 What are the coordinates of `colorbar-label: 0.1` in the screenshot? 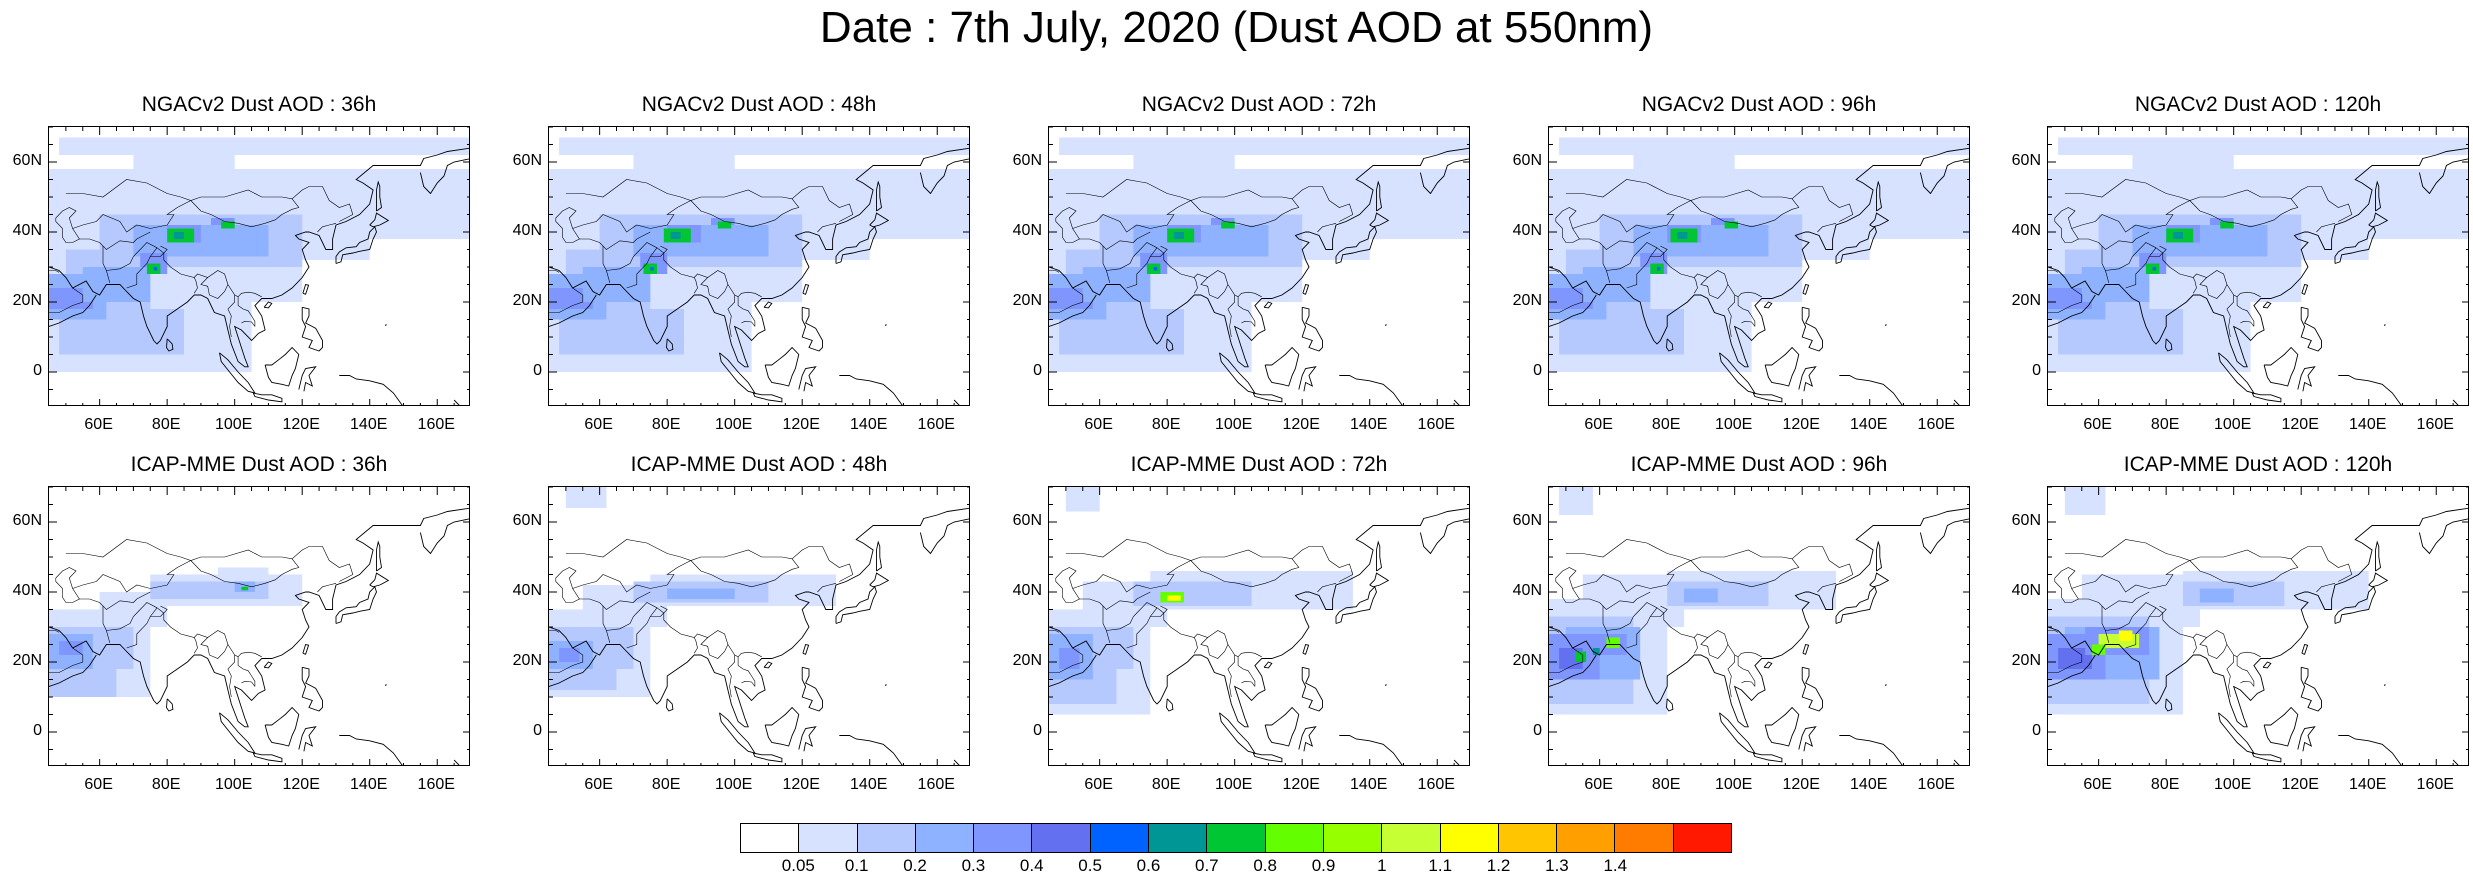 It's located at (856, 865).